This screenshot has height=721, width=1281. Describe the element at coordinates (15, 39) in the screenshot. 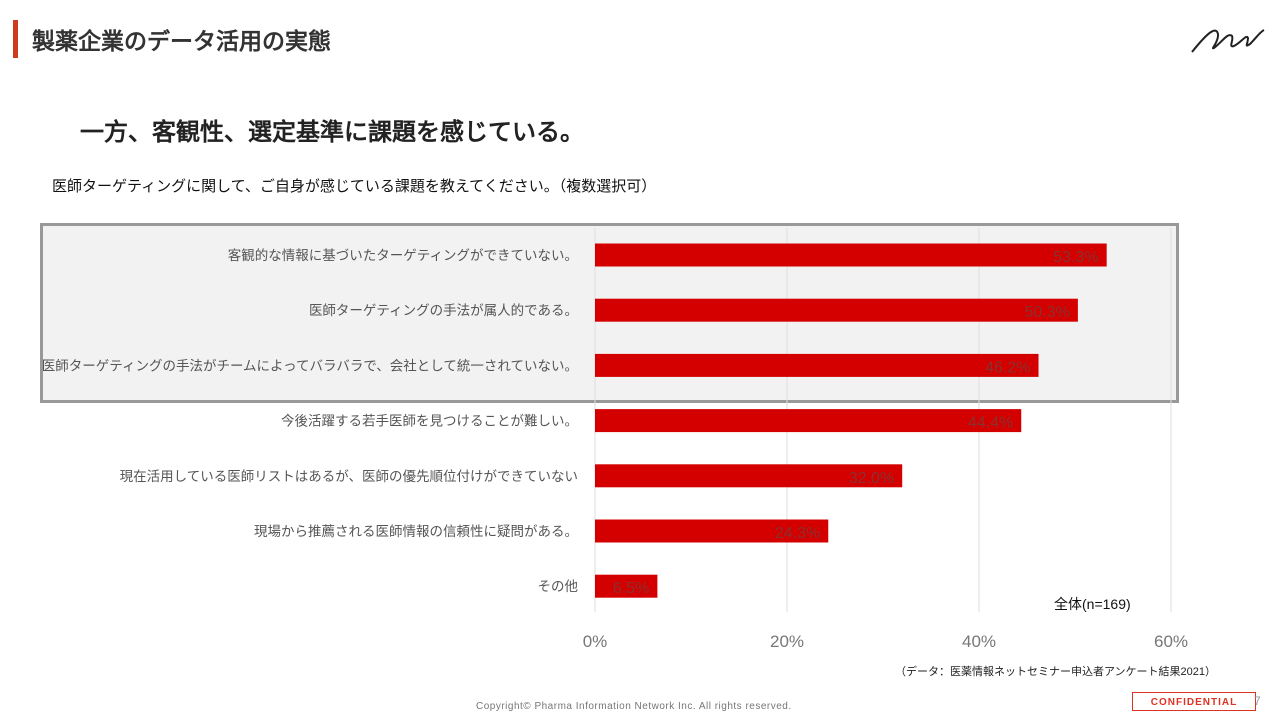

I see `title-accent-bar` at that location.